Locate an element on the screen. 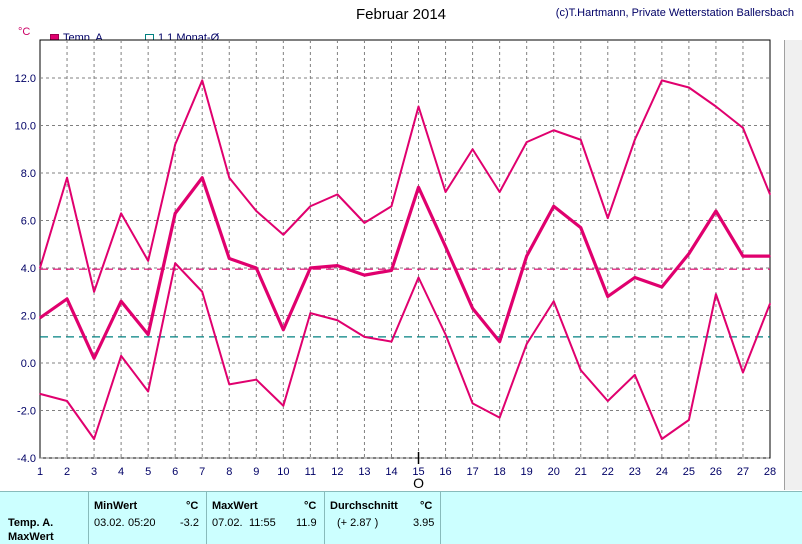 Image resolution: width=802 pixels, height=544 pixels. y-tick-label: 0.0 is located at coordinates (28, 364).